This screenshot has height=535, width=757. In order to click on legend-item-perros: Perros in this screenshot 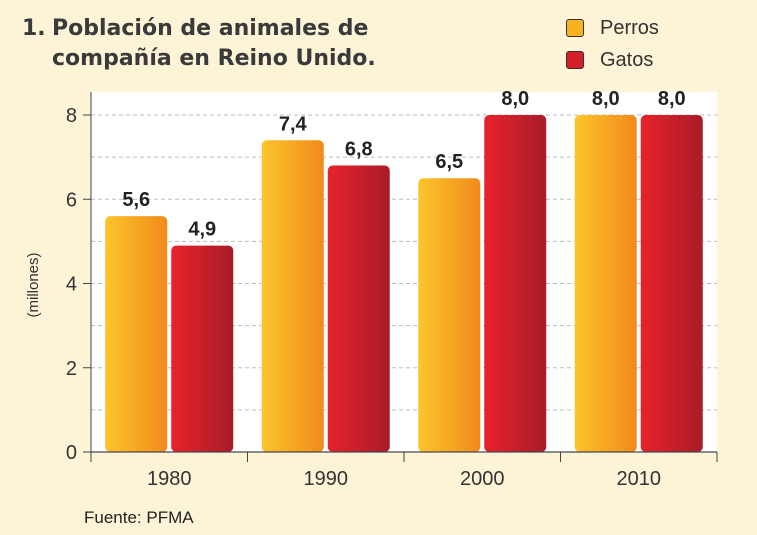, I will do `click(612, 28)`.